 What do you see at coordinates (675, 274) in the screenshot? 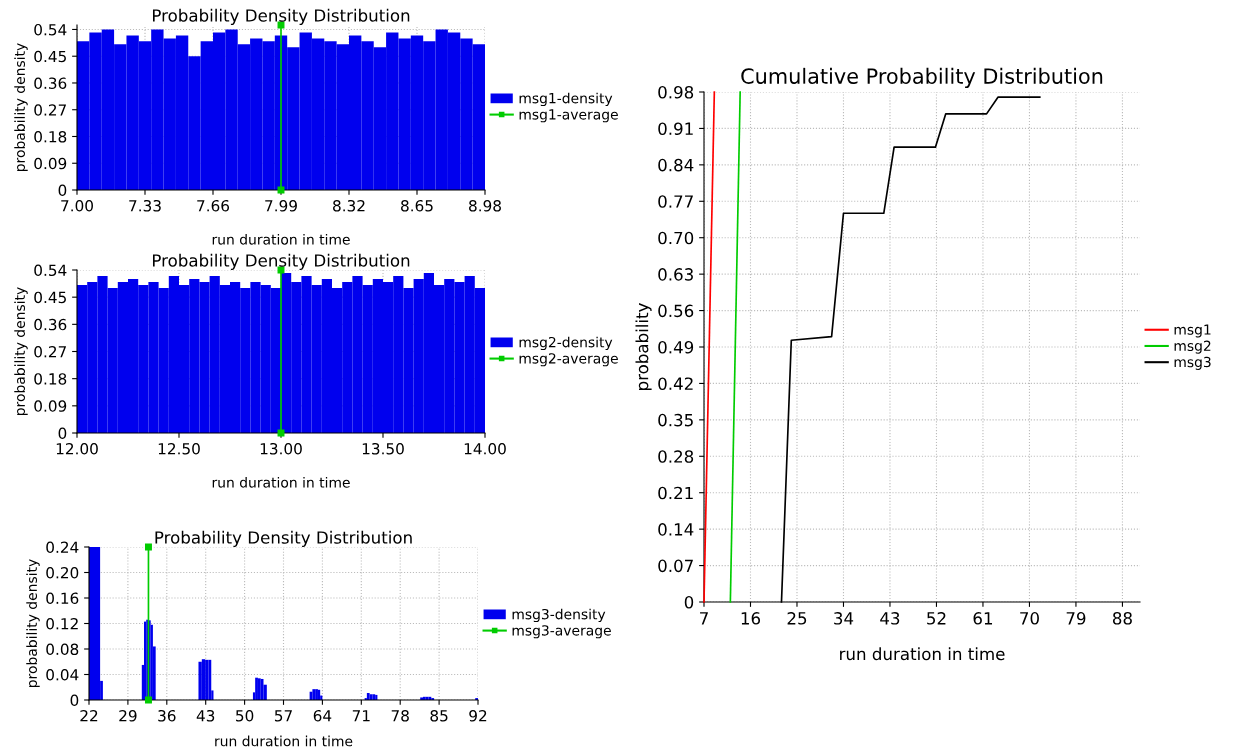
I see `y-tick-label: 0.63` at bounding box center [675, 274].